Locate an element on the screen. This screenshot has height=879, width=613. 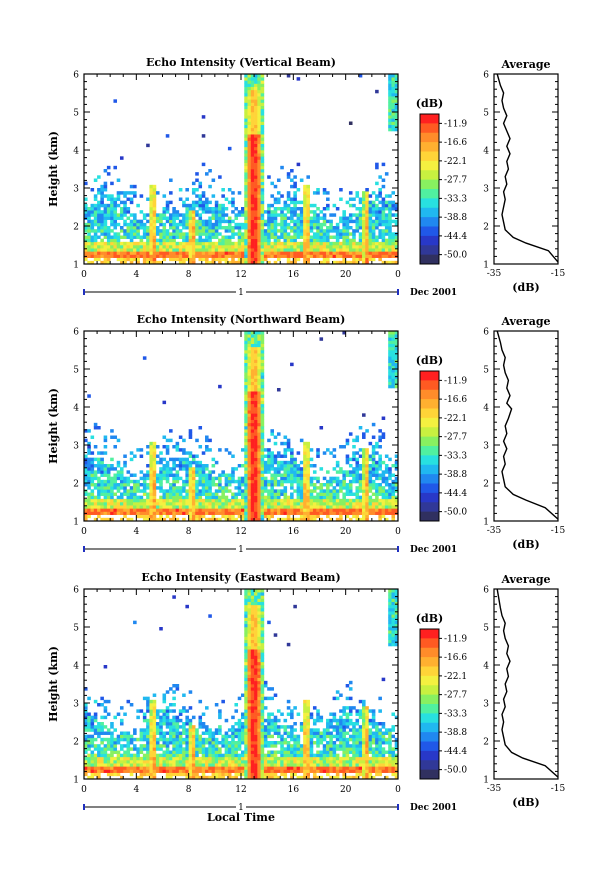
colorbar-swatch is located at coordinates (429, 185).